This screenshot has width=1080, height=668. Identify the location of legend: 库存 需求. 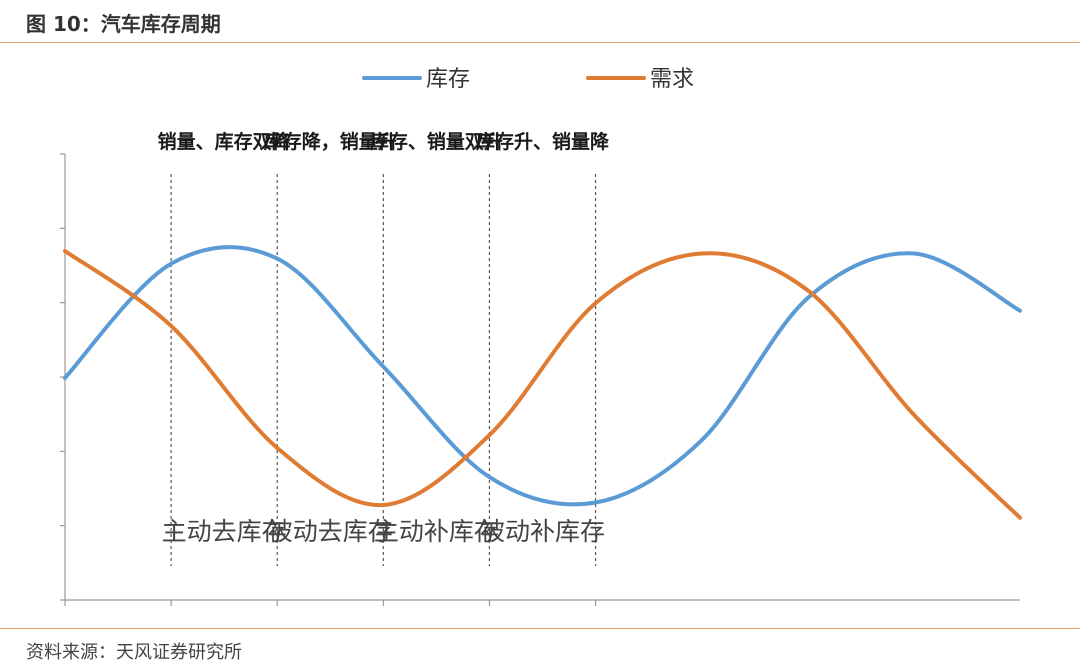
(528, 79).